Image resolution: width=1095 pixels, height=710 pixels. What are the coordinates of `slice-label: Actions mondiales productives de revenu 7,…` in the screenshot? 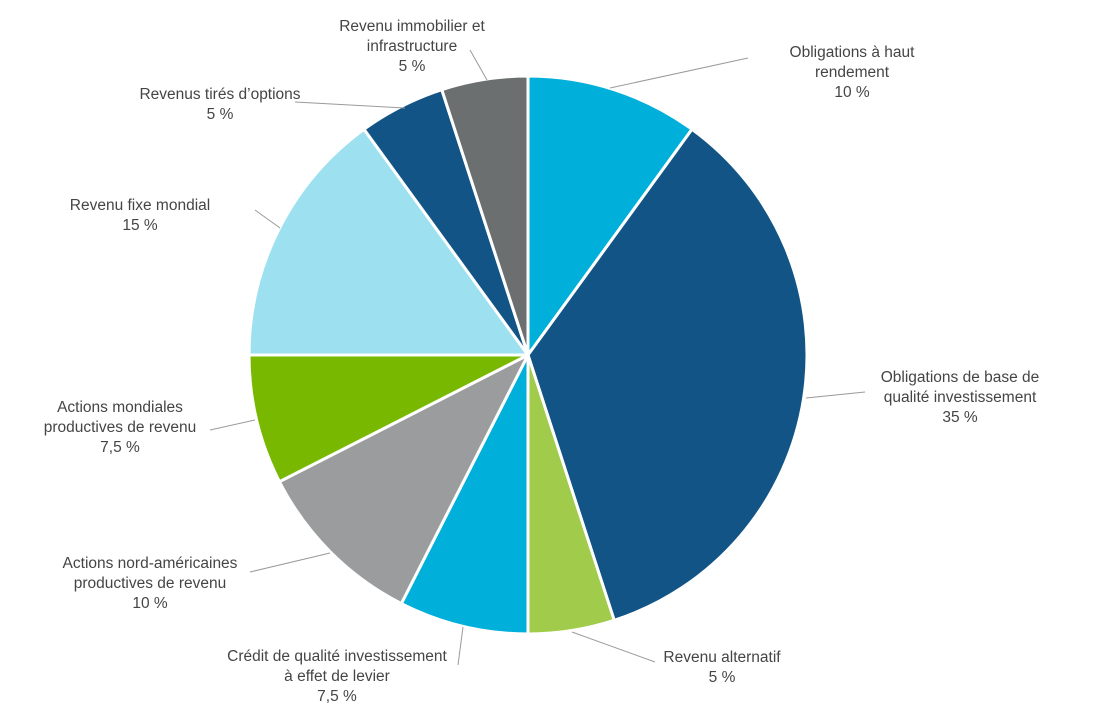 It's located at (120, 427).